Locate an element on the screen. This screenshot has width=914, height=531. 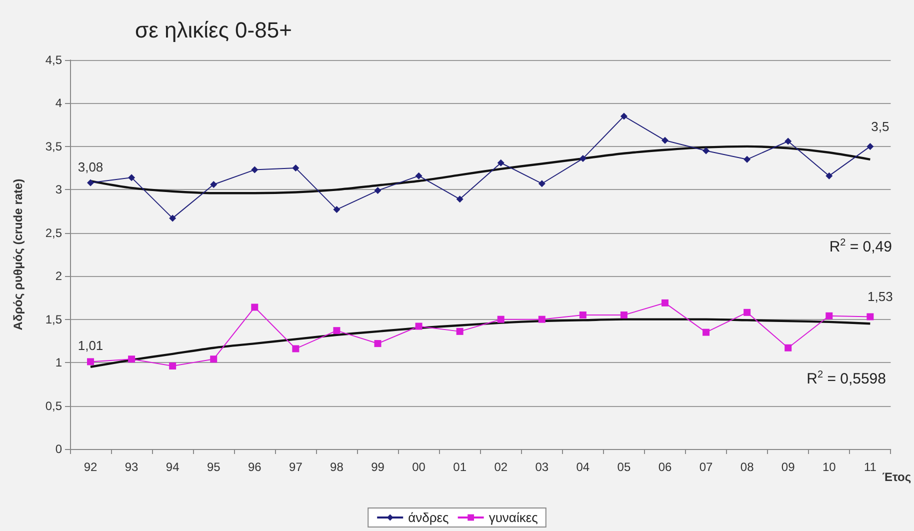
data-label: 3,08 is located at coordinates (91, 166).